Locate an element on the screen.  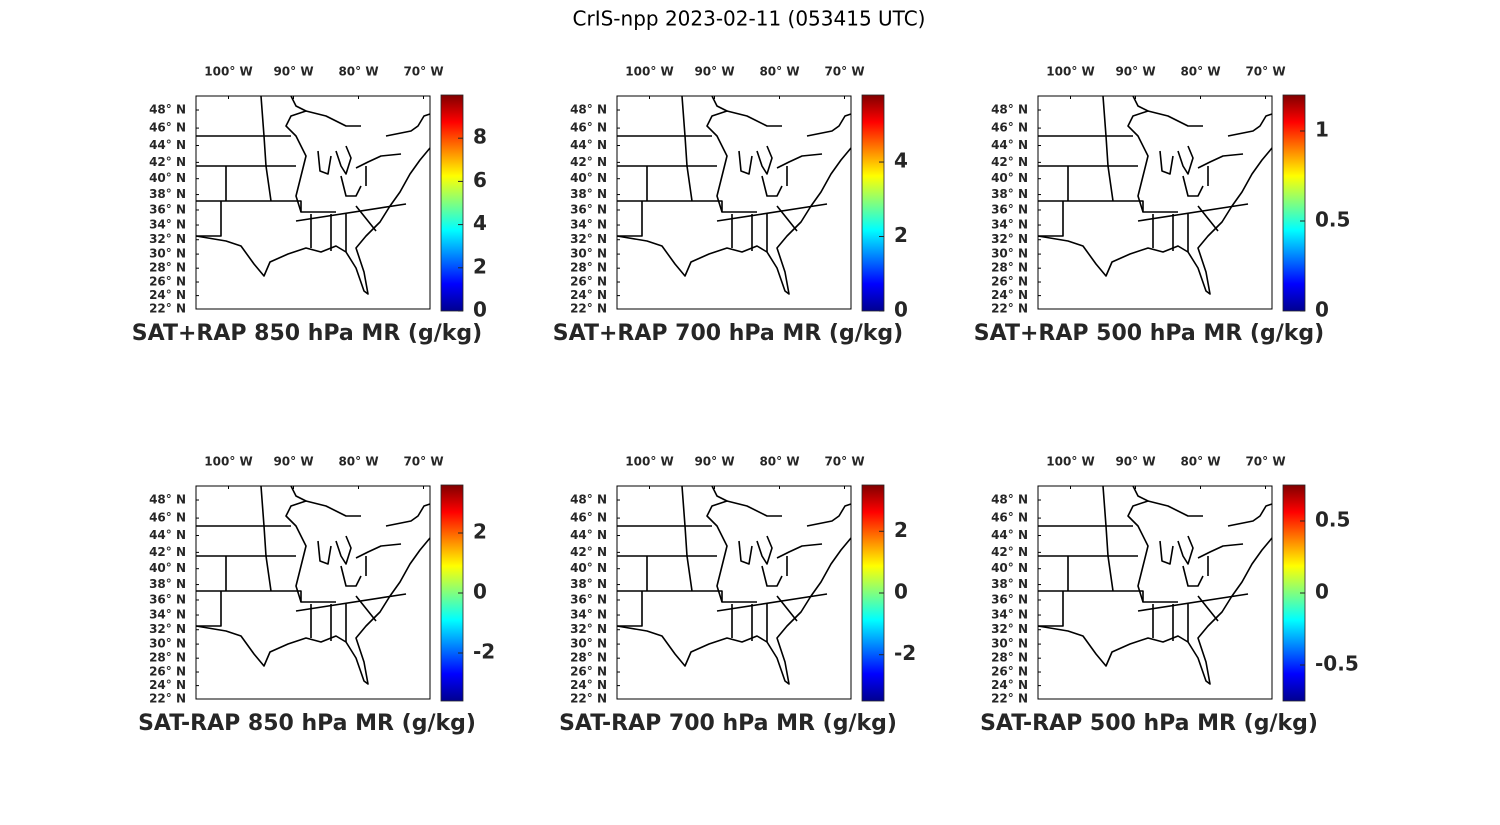
colorbar-tick-label: -2 is located at coordinates (905, 653).